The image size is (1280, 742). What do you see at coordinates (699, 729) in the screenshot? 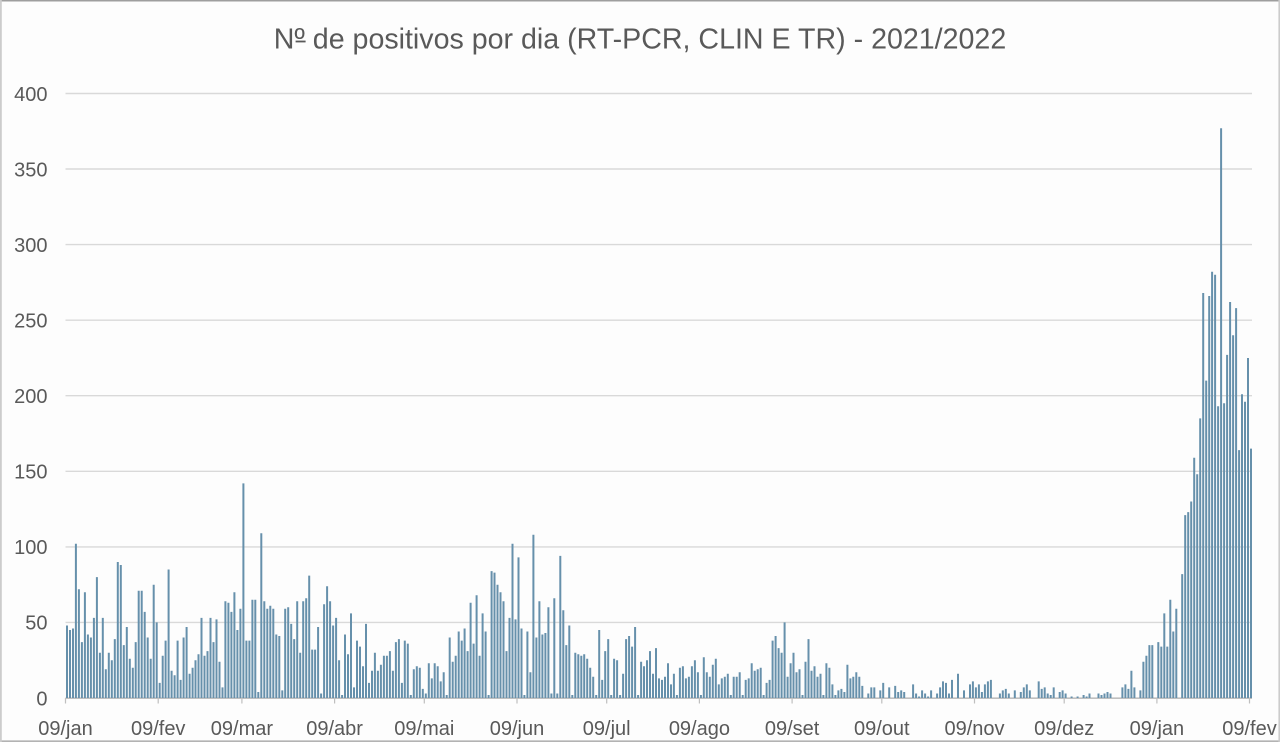
I see `svg-text: 09/ago` at bounding box center [699, 729].